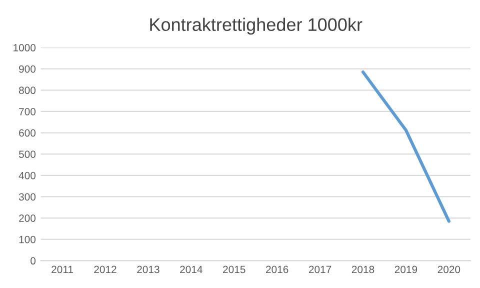 This screenshot has height=288, width=480. I want to click on x-tick-label: 2018, so click(363, 270).